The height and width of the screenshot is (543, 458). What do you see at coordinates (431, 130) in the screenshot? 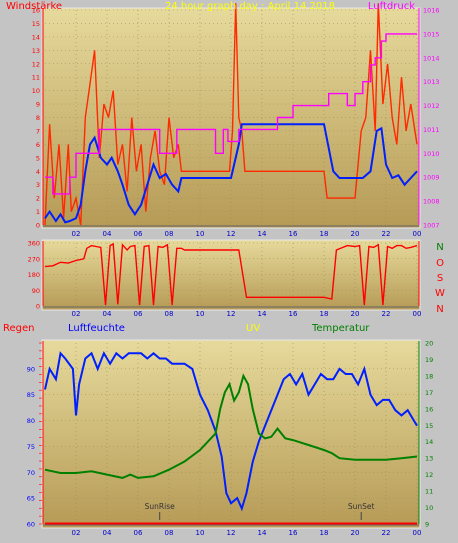
I see `y-tick-right: 1011` at bounding box center [431, 130].